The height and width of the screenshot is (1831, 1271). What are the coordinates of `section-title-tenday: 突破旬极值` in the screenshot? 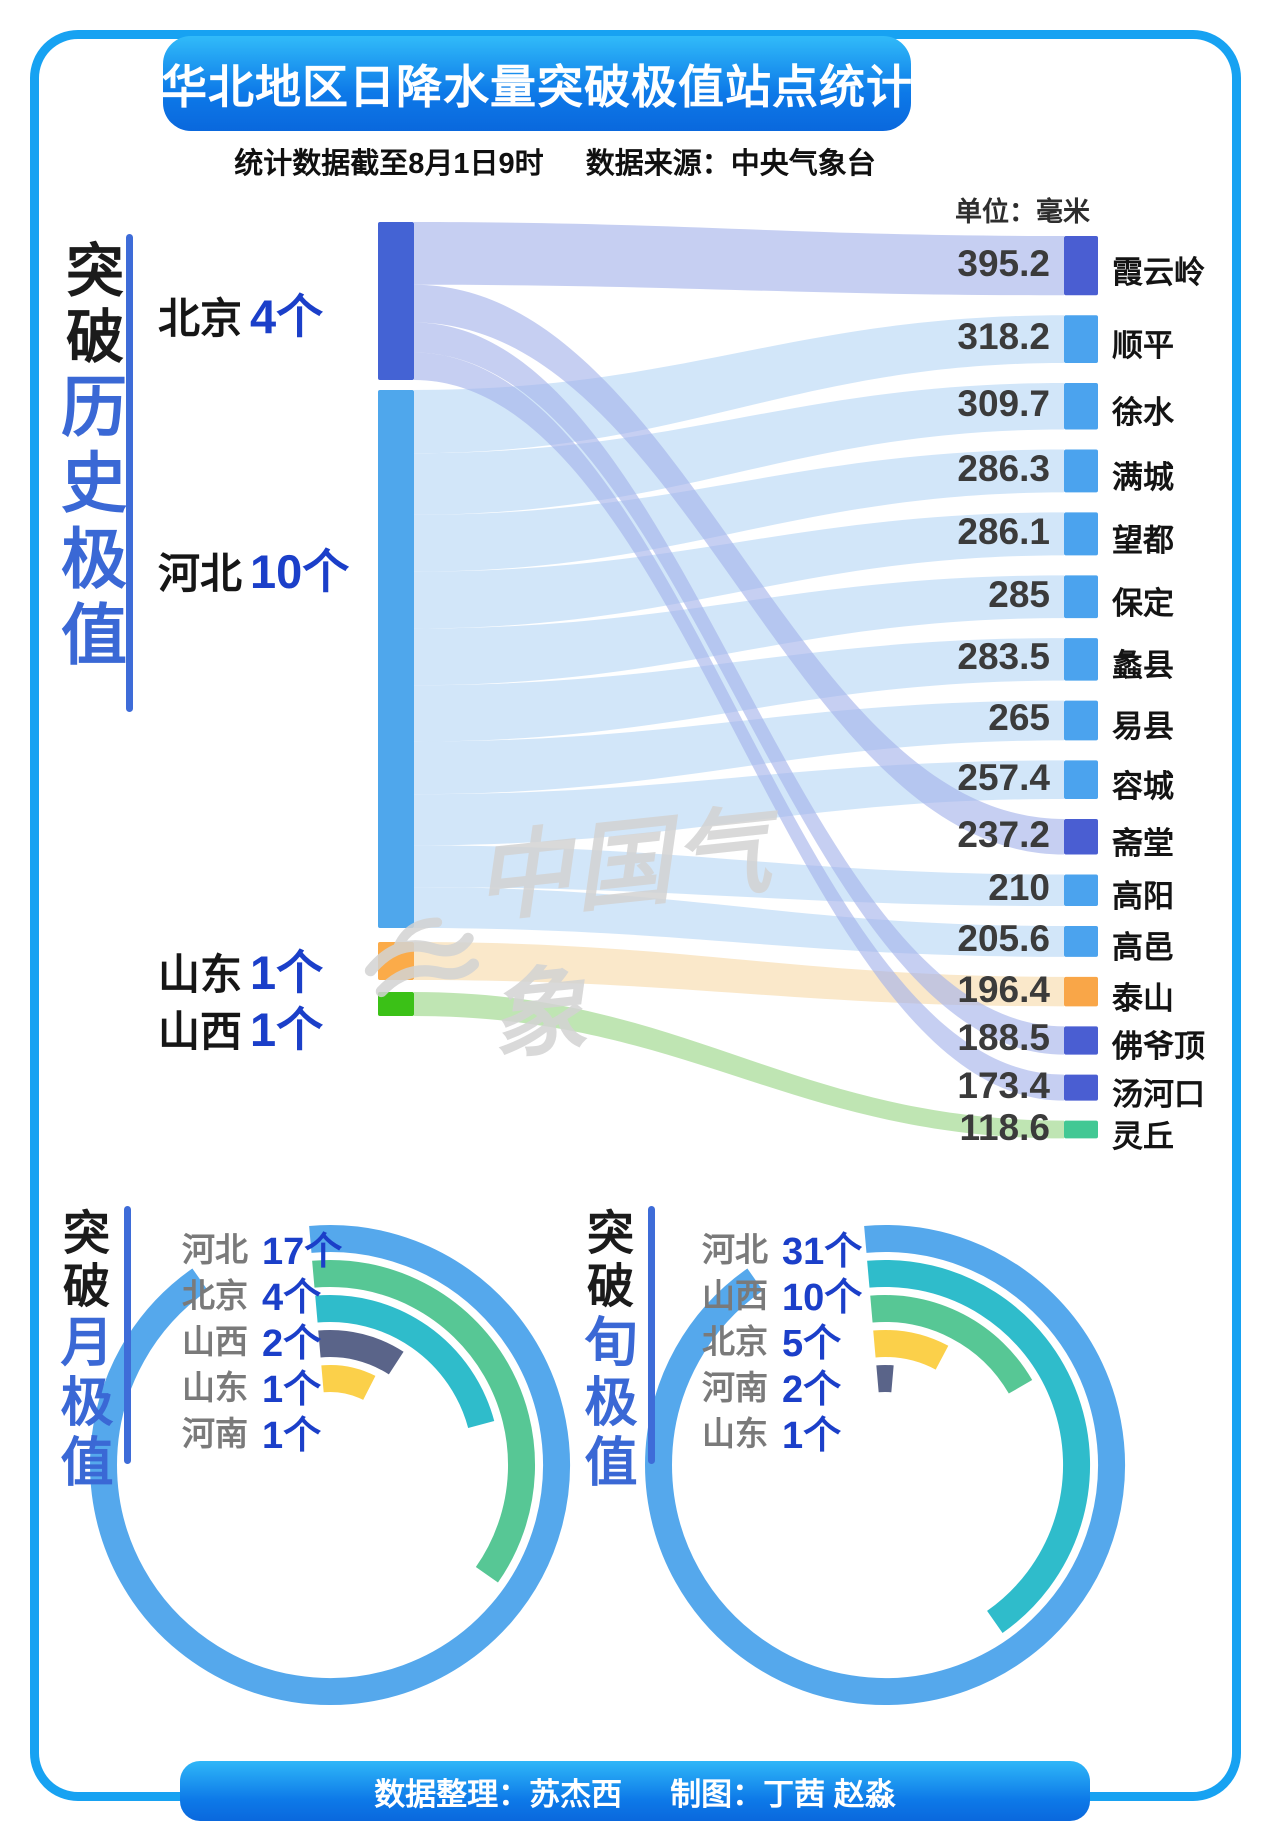 It's located at (606, 1351).